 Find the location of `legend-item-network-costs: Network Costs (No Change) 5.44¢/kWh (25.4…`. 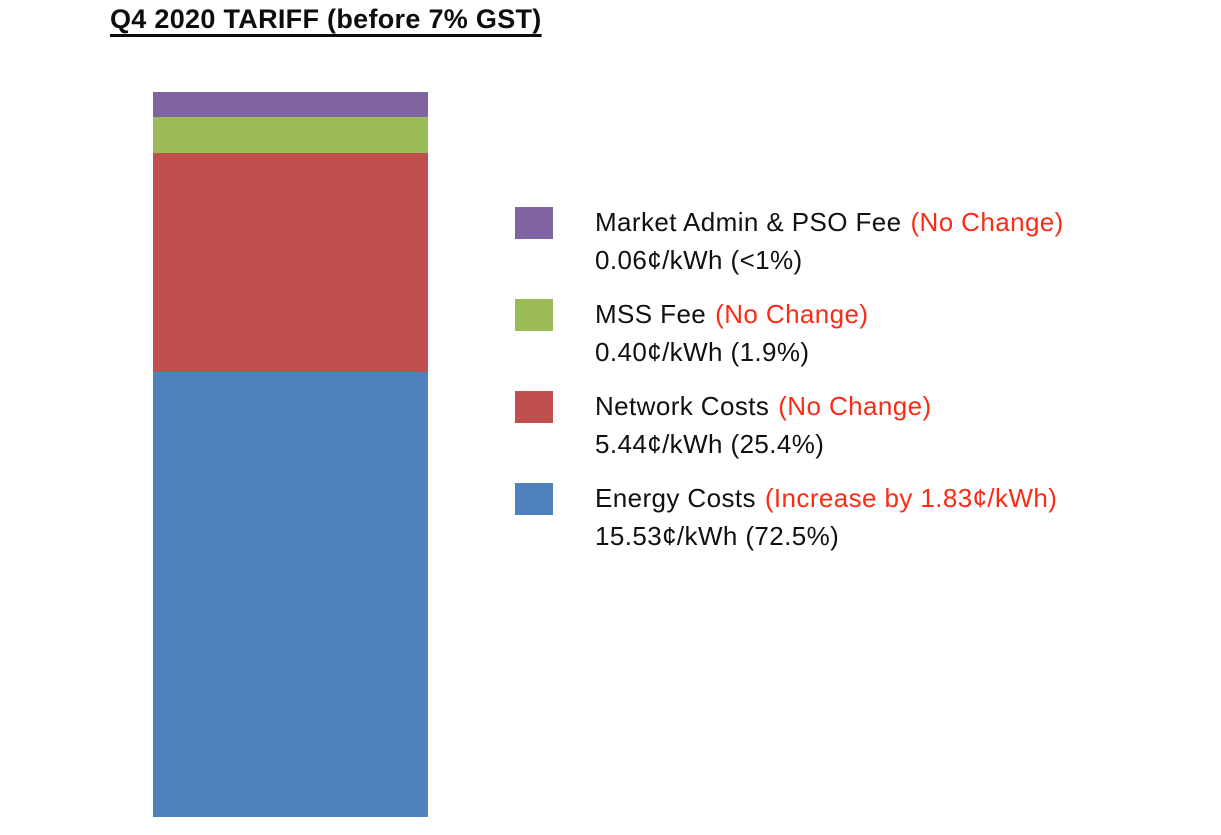

legend-item-network-costs: Network Costs (No Change) 5.44¢/kWh (25.4… is located at coordinates (789, 425).